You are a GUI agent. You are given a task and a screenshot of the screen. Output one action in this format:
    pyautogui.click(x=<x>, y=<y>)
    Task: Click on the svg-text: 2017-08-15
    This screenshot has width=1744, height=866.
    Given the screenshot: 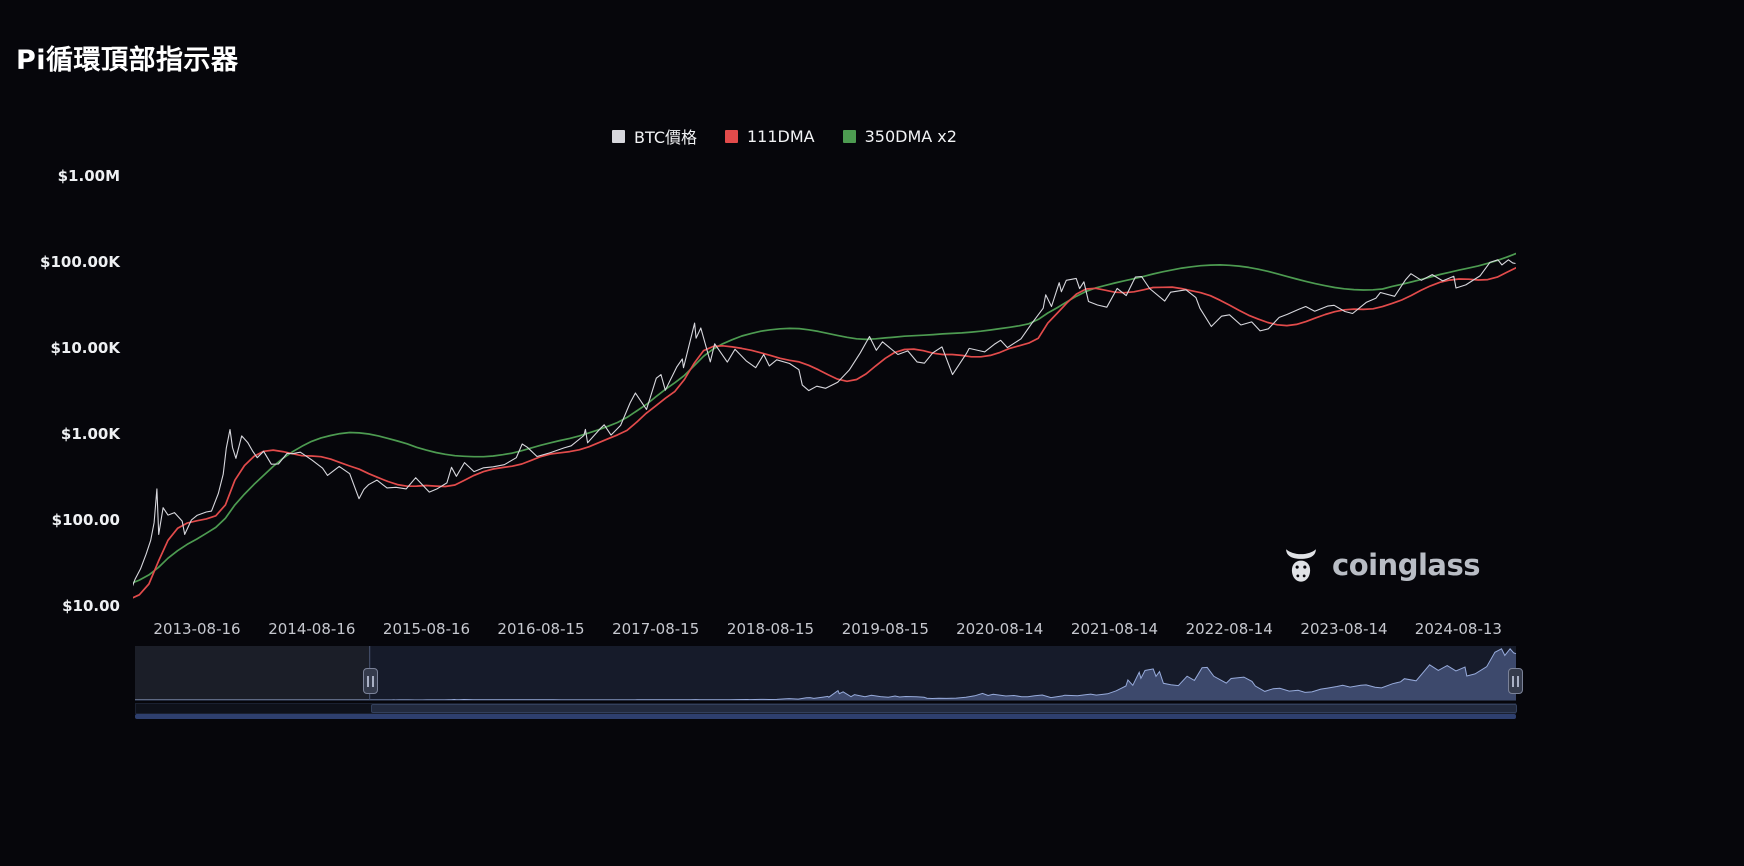 What is the action you would take?
    pyautogui.click(x=655, y=629)
    